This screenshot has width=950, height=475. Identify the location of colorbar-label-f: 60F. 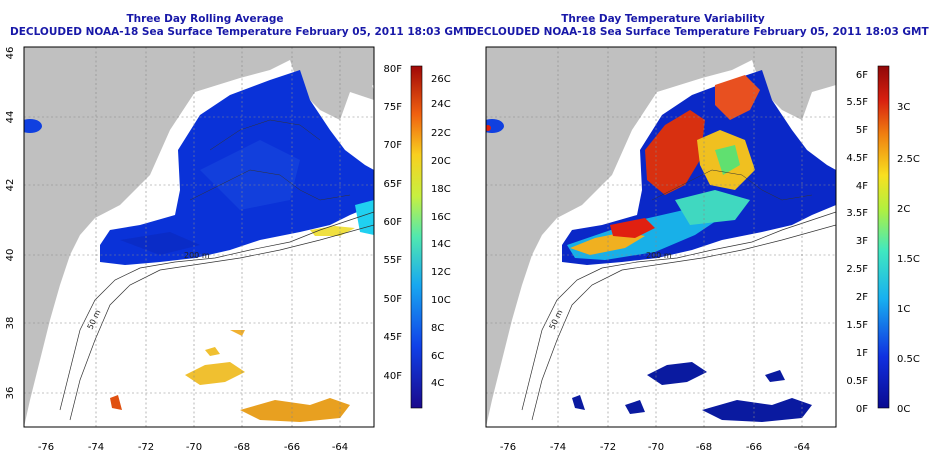
(393, 222).